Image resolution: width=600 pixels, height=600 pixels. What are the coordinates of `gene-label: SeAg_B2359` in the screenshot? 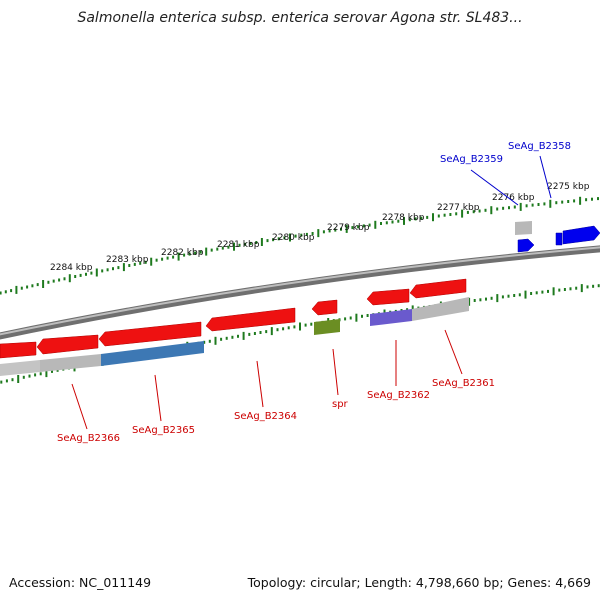 It's located at (471, 159).